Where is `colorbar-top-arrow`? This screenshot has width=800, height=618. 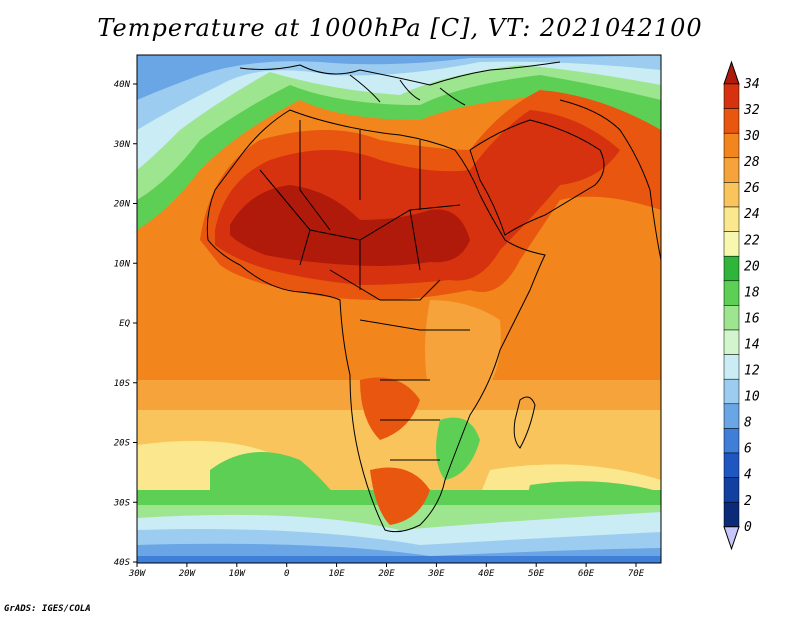
colorbar-top-arrow is located at coordinates (731, 72).